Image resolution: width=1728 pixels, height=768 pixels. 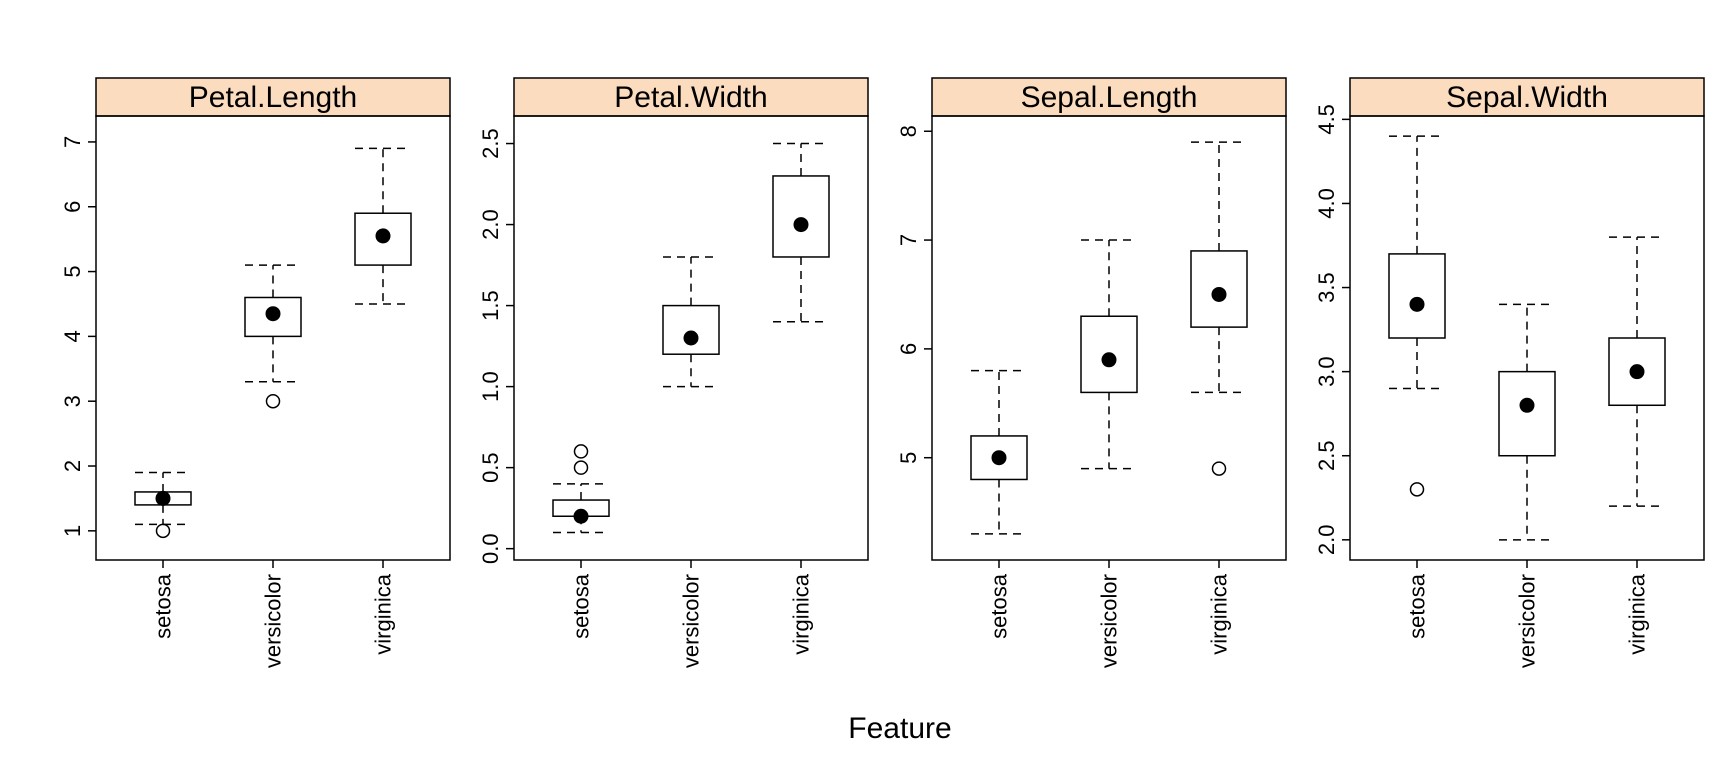 What do you see at coordinates (490, 305) in the screenshot?
I see `y-tick-label: 1.5` at bounding box center [490, 305].